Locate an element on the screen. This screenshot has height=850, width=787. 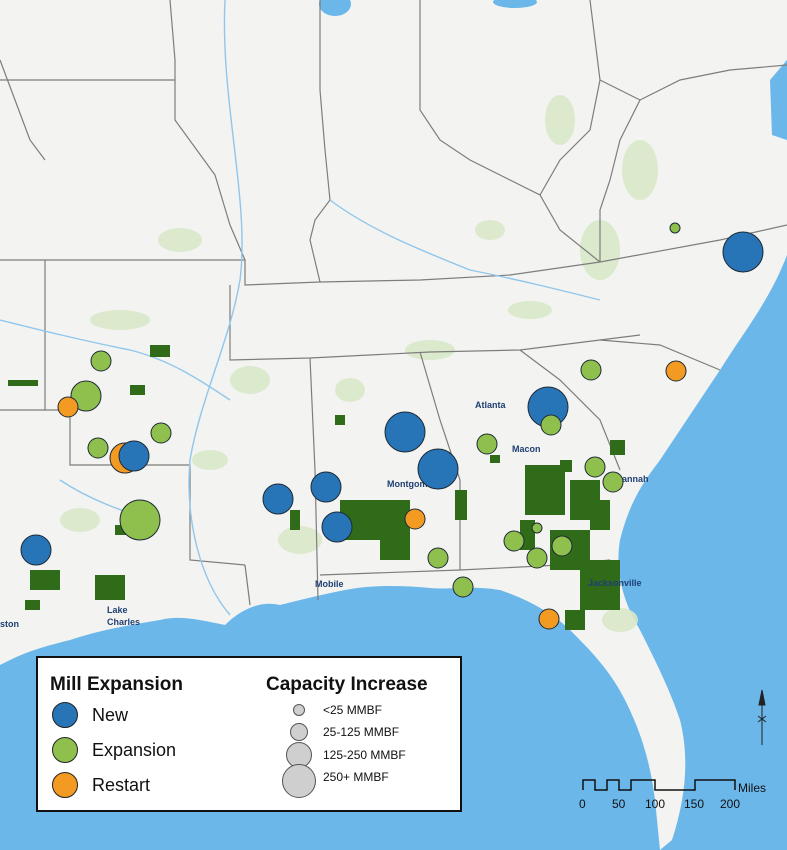
scale-bar: Miles 0 50 100 150 200 is located at coordinates (672, 795).